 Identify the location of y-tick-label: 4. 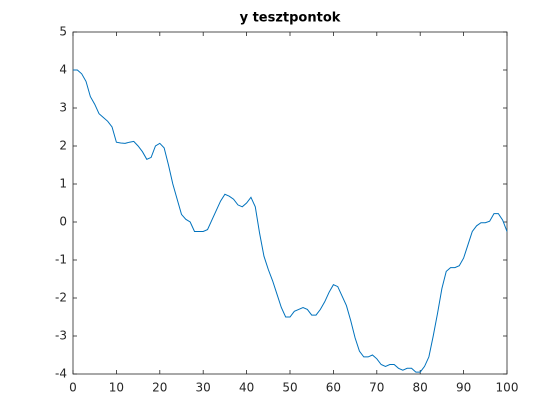
(63, 70).